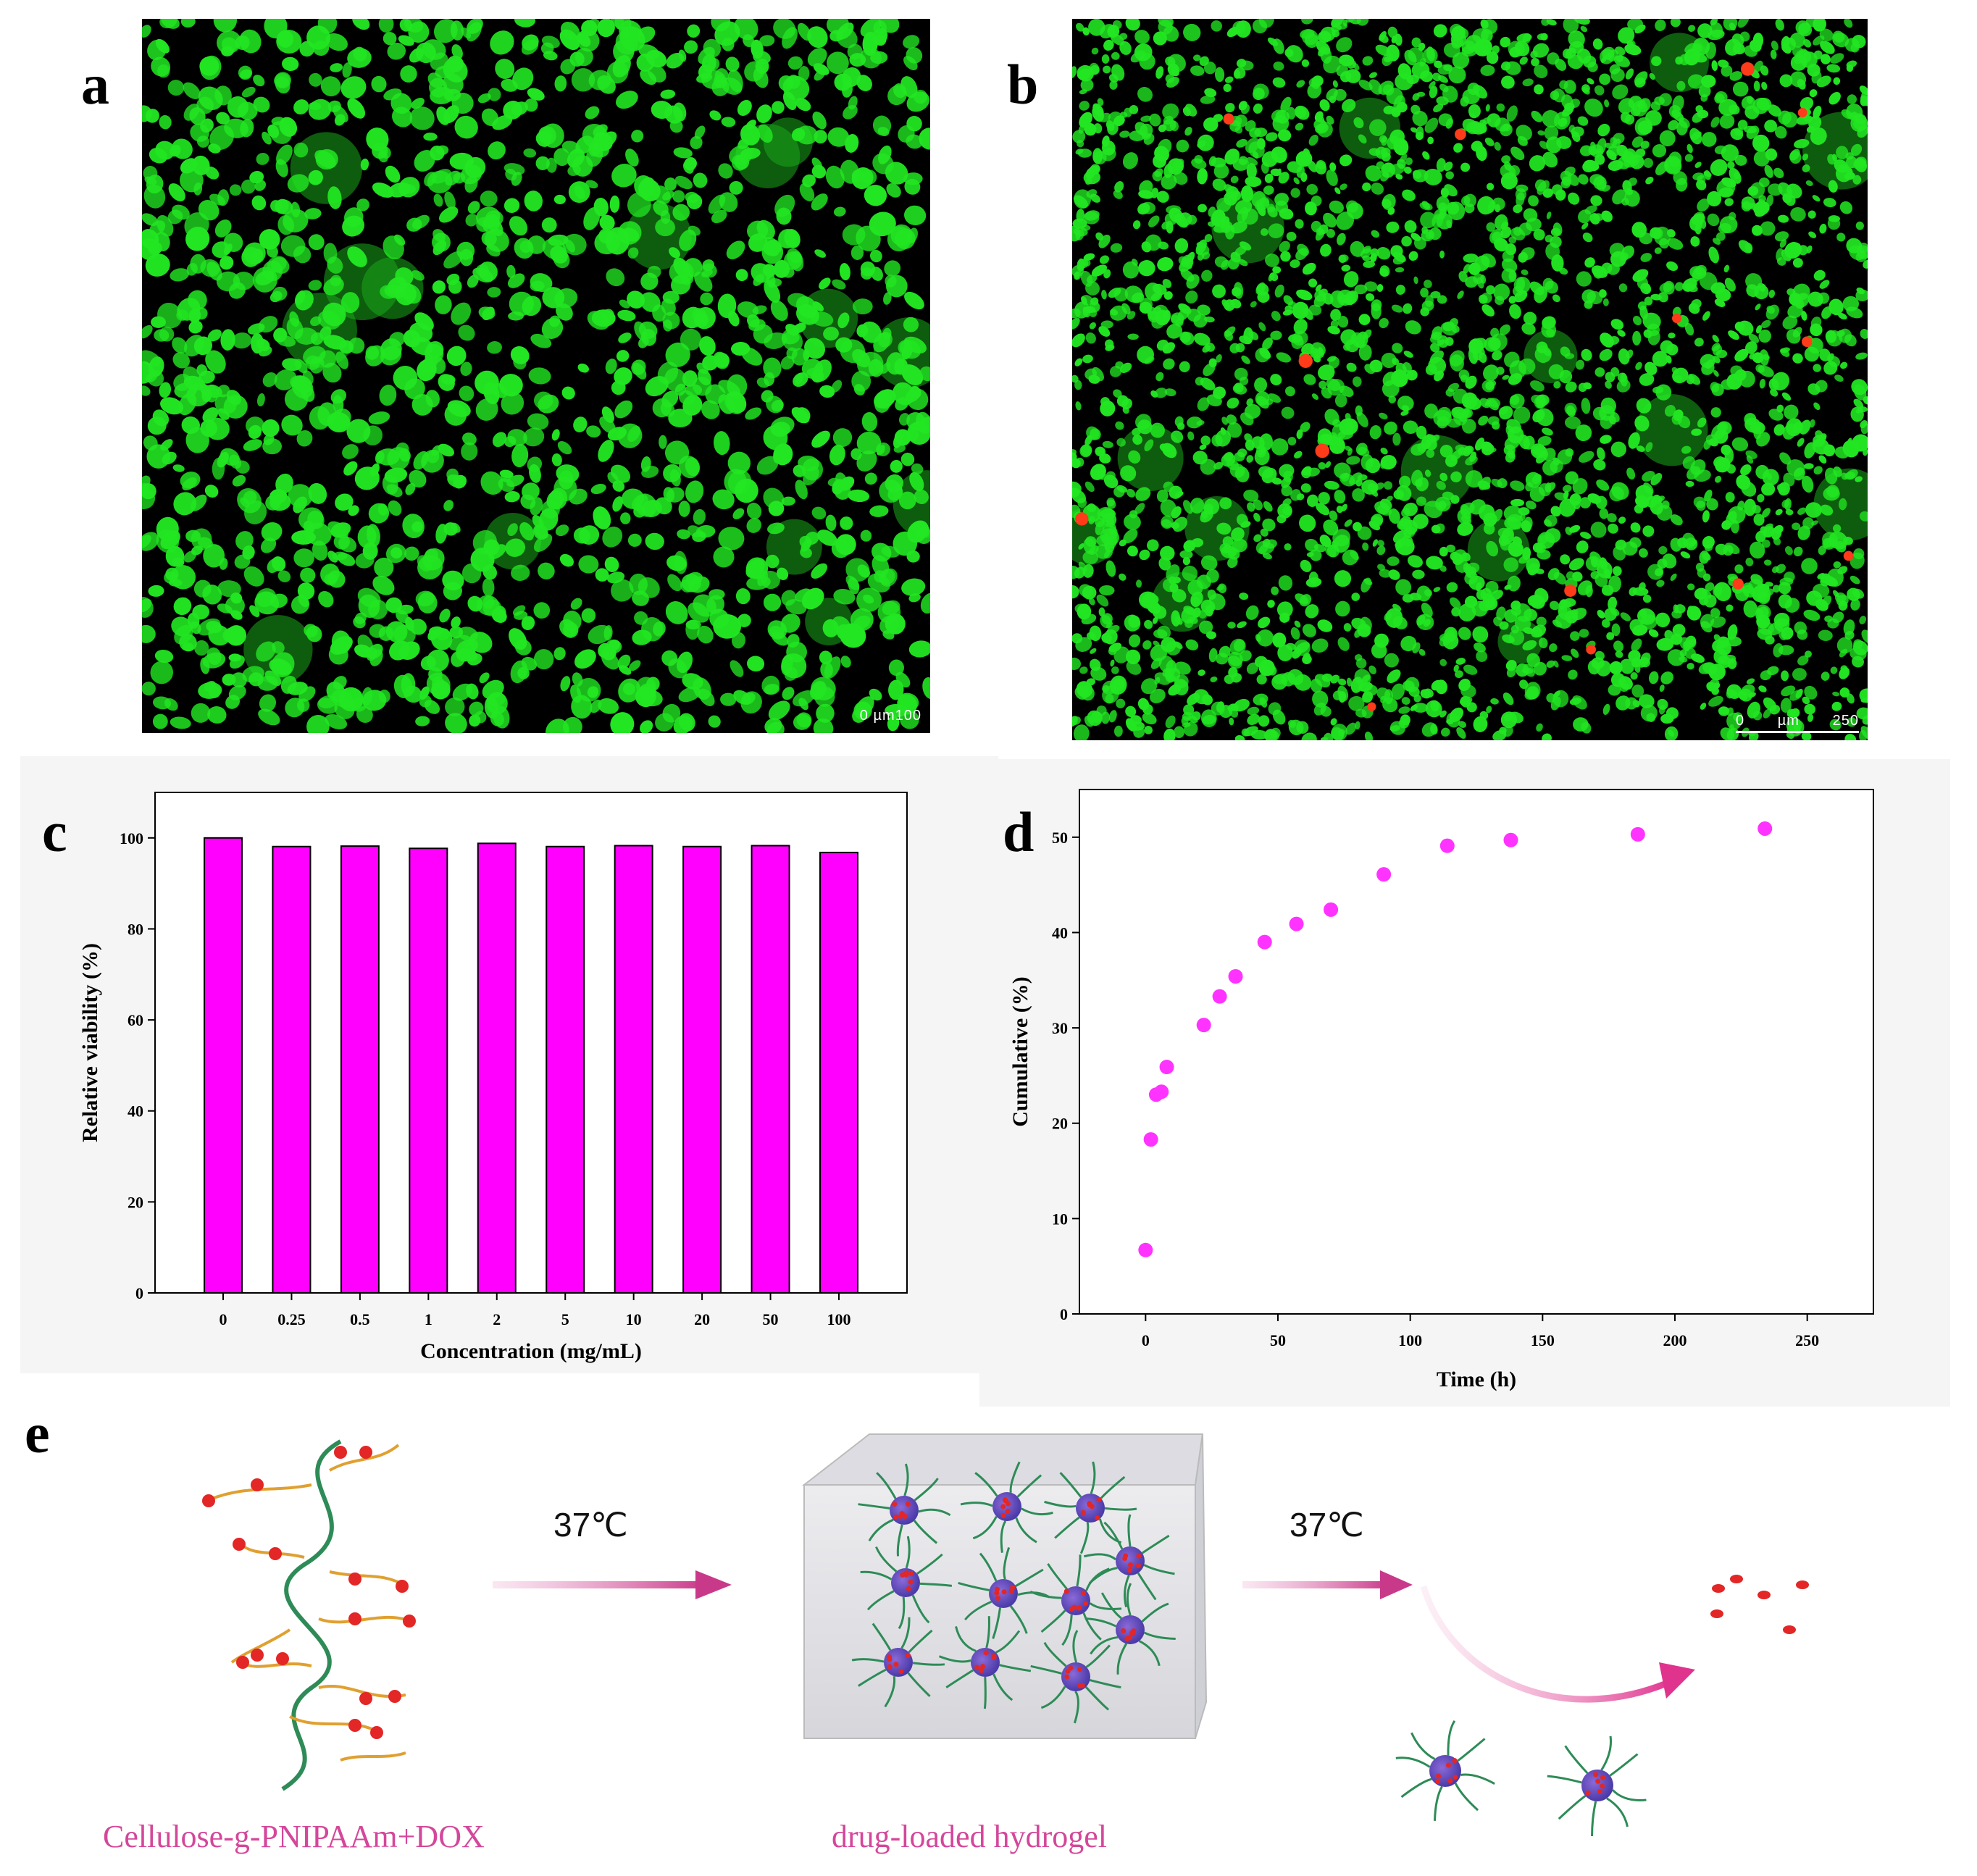 This screenshot has width=1977, height=1876. Describe the element at coordinates (135, 1202) in the screenshot. I see `y-tick-label: 20` at that location.